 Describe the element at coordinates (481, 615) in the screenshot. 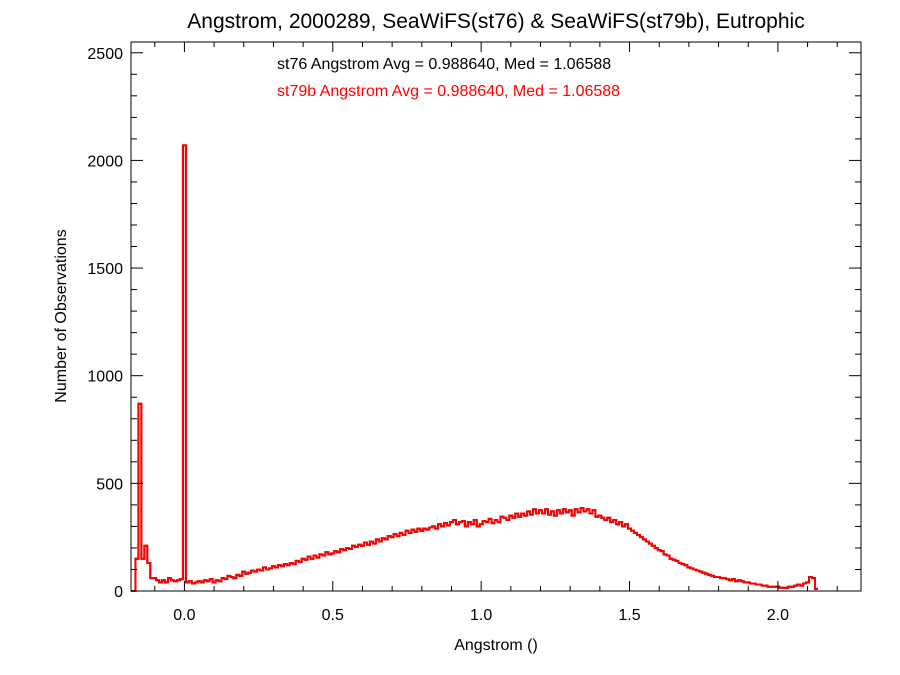

I see `x-tick-label: 1.0` at that location.